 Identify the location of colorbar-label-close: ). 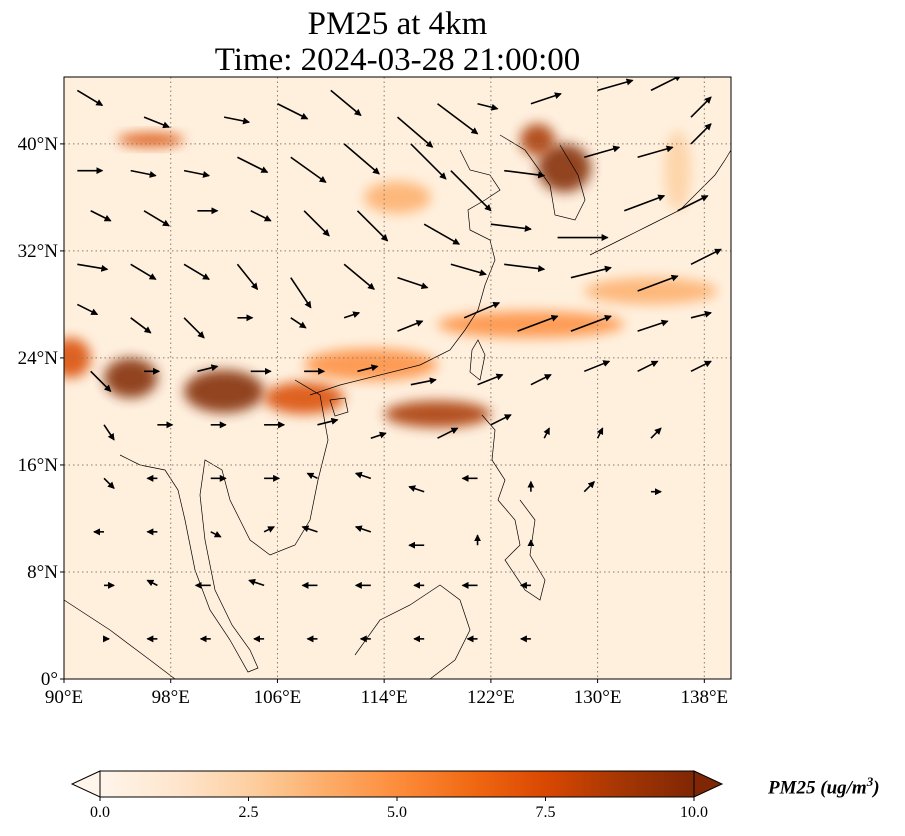
(876, 788).